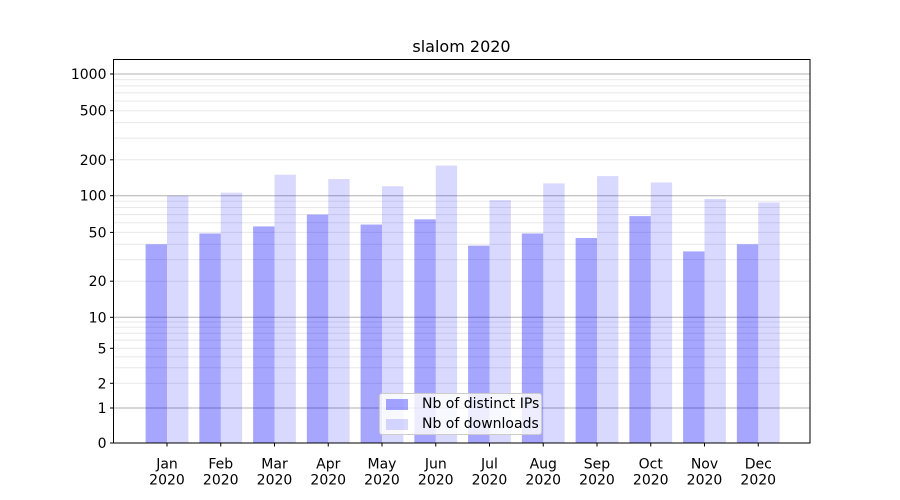  Describe the element at coordinates (93, 161) in the screenshot. I see `y-tick-label: 200` at that location.